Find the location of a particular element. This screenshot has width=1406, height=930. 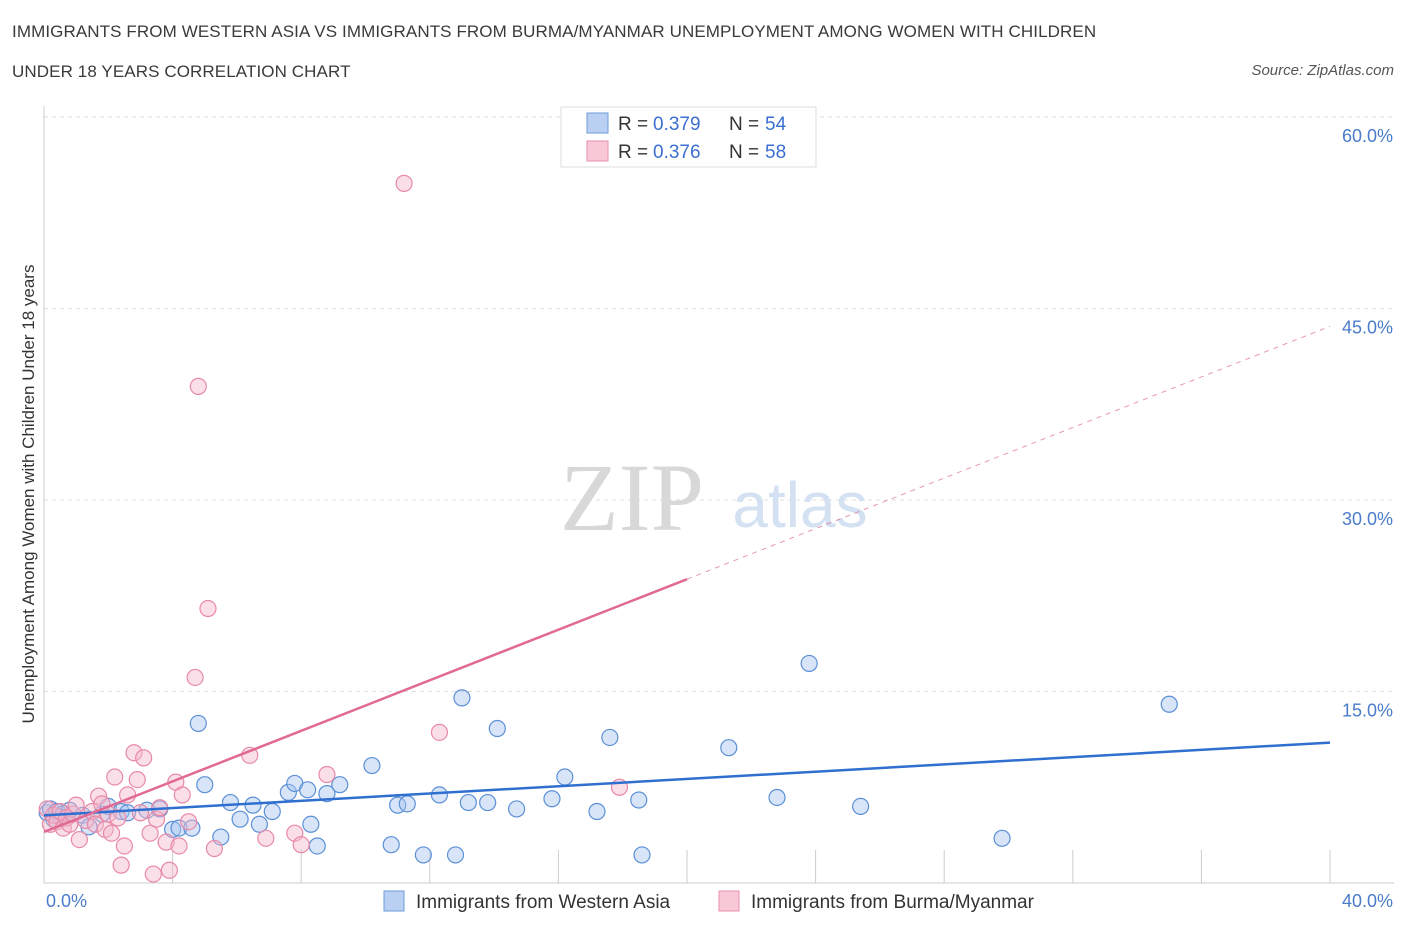

legend-top: R = 0.379 N = 54 R = 0.376 N = 58 is located at coordinates (688, 137).